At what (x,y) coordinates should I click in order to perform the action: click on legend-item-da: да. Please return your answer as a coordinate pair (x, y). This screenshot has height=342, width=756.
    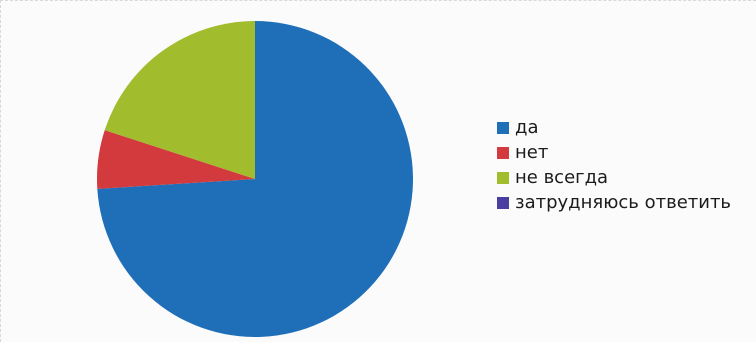
    Looking at the image, I should click on (614, 127).